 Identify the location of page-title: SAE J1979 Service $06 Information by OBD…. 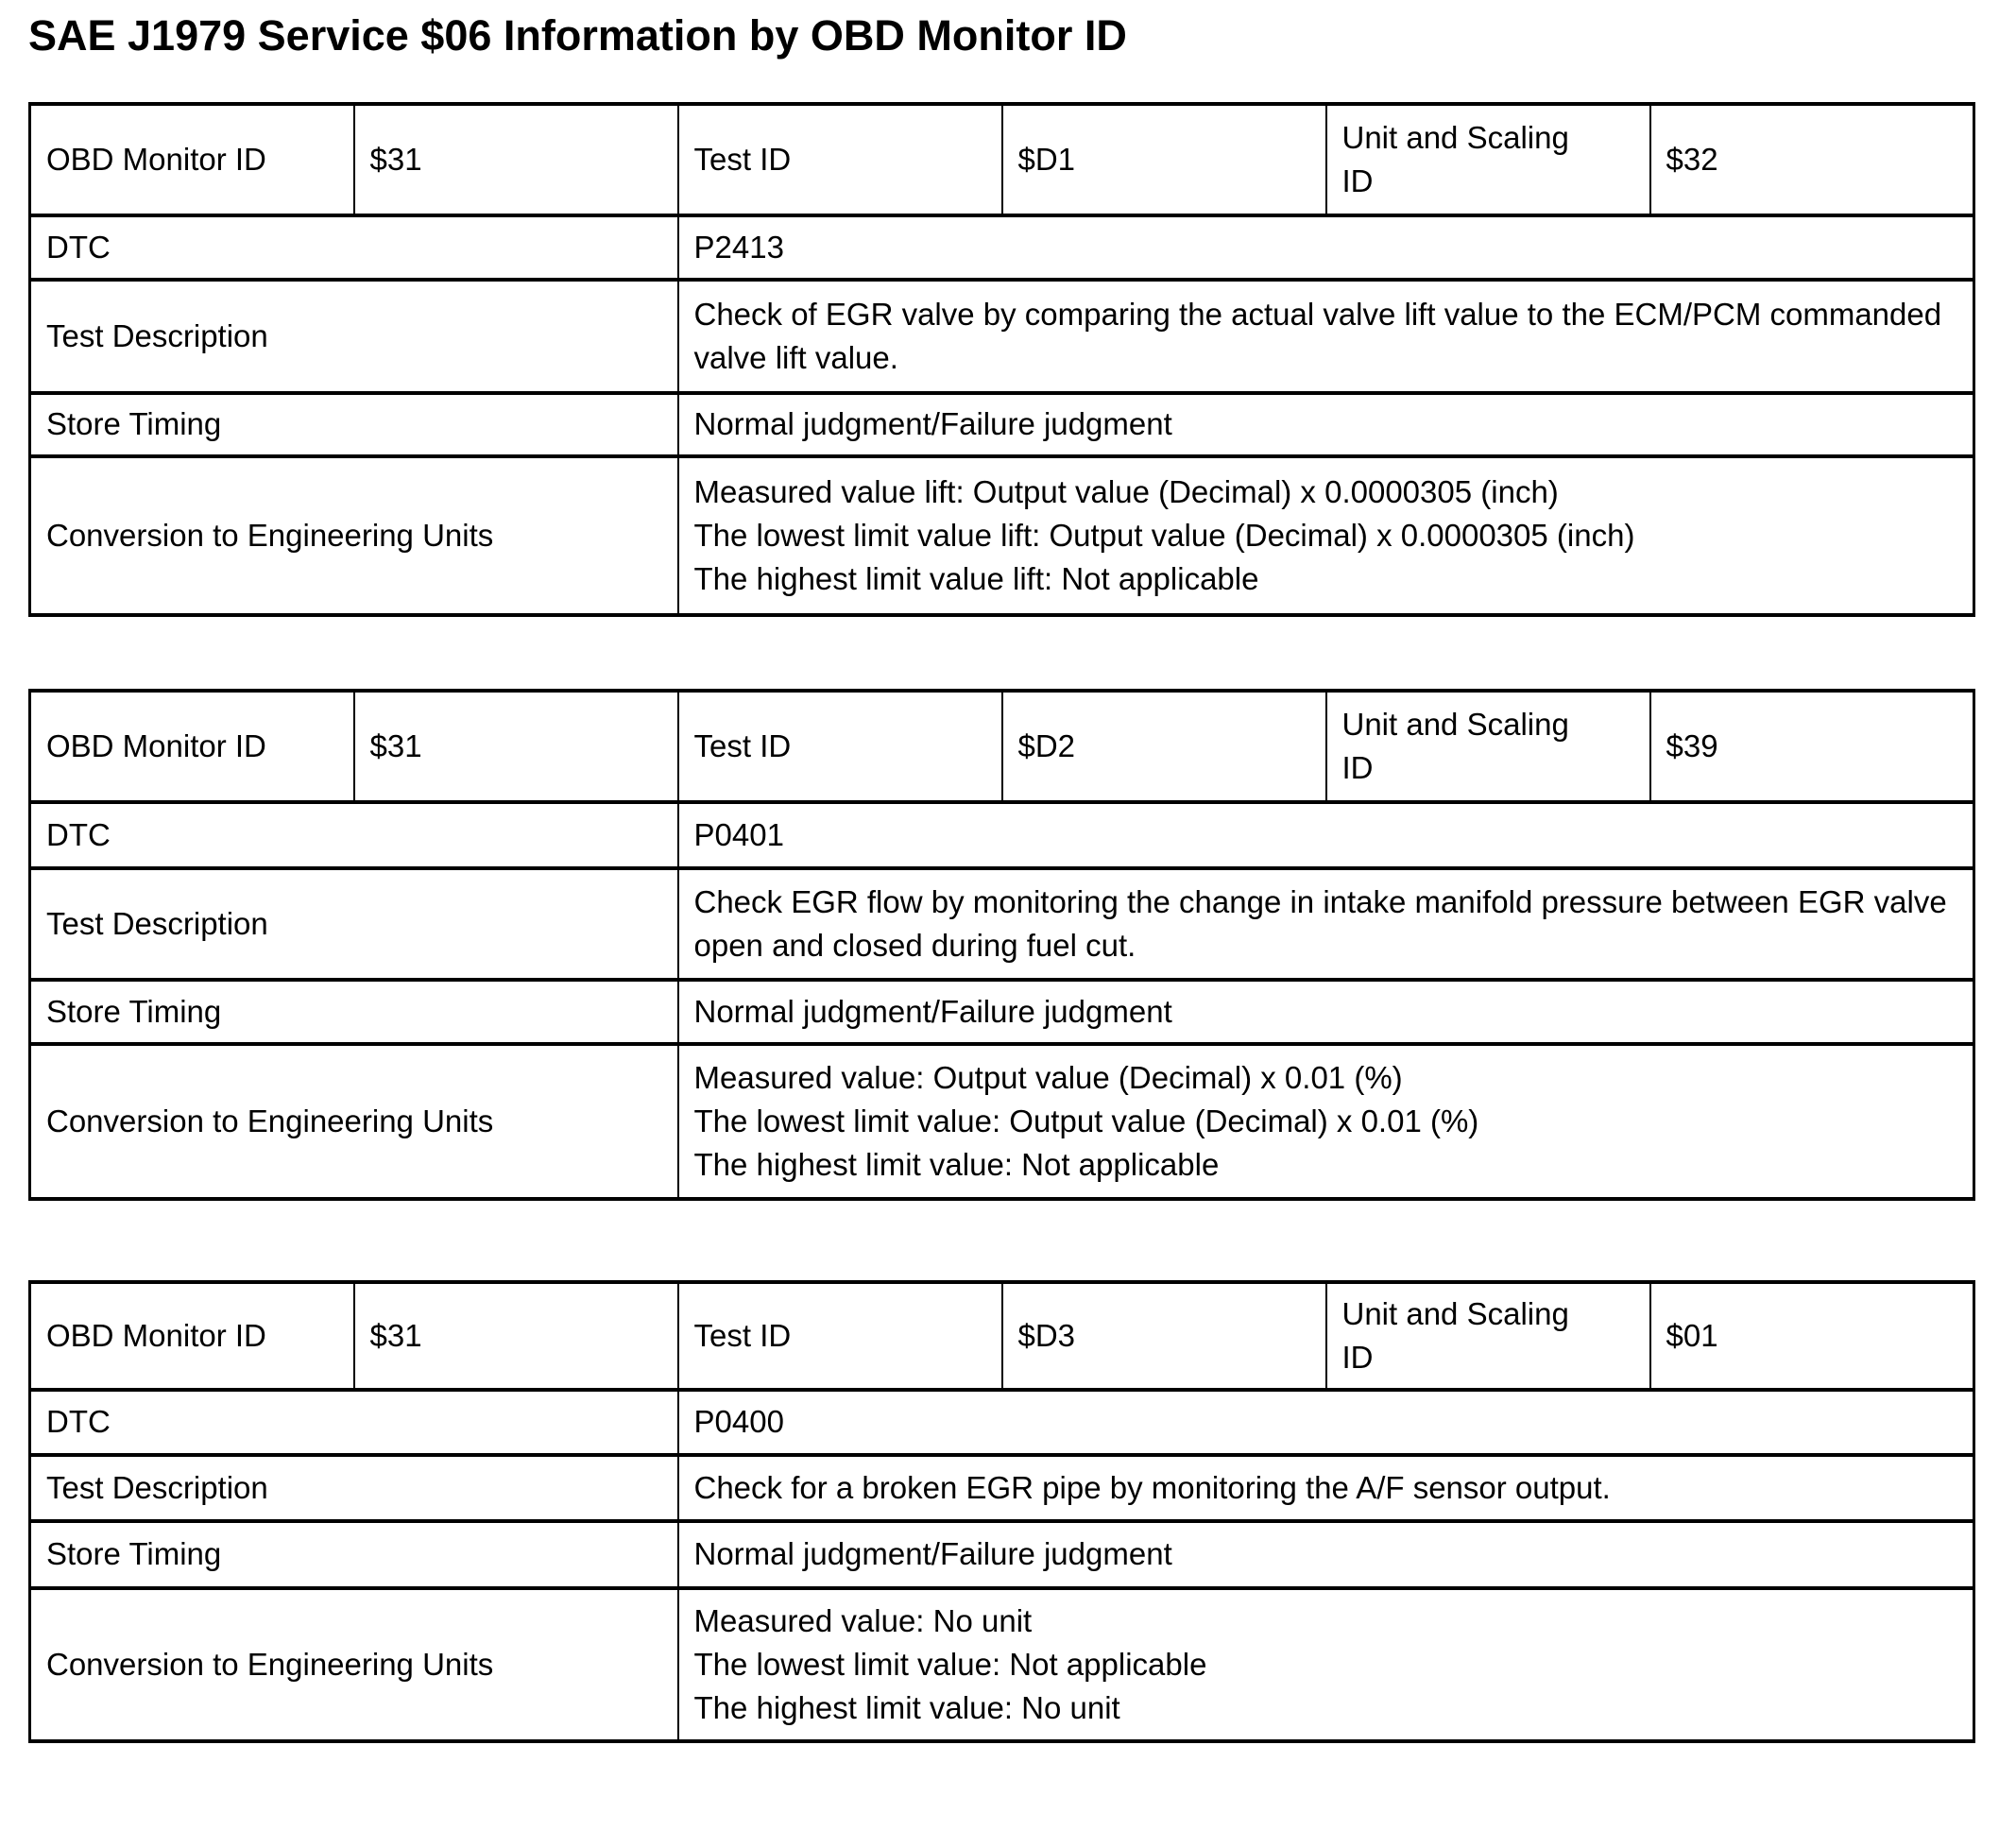
(577, 35).